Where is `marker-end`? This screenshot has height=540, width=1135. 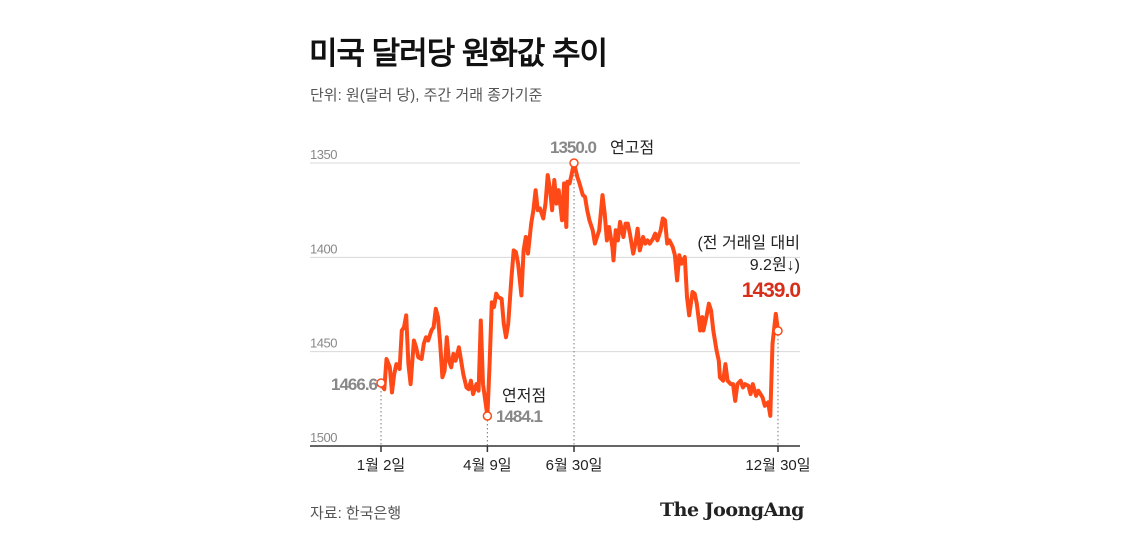 marker-end is located at coordinates (778, 331).